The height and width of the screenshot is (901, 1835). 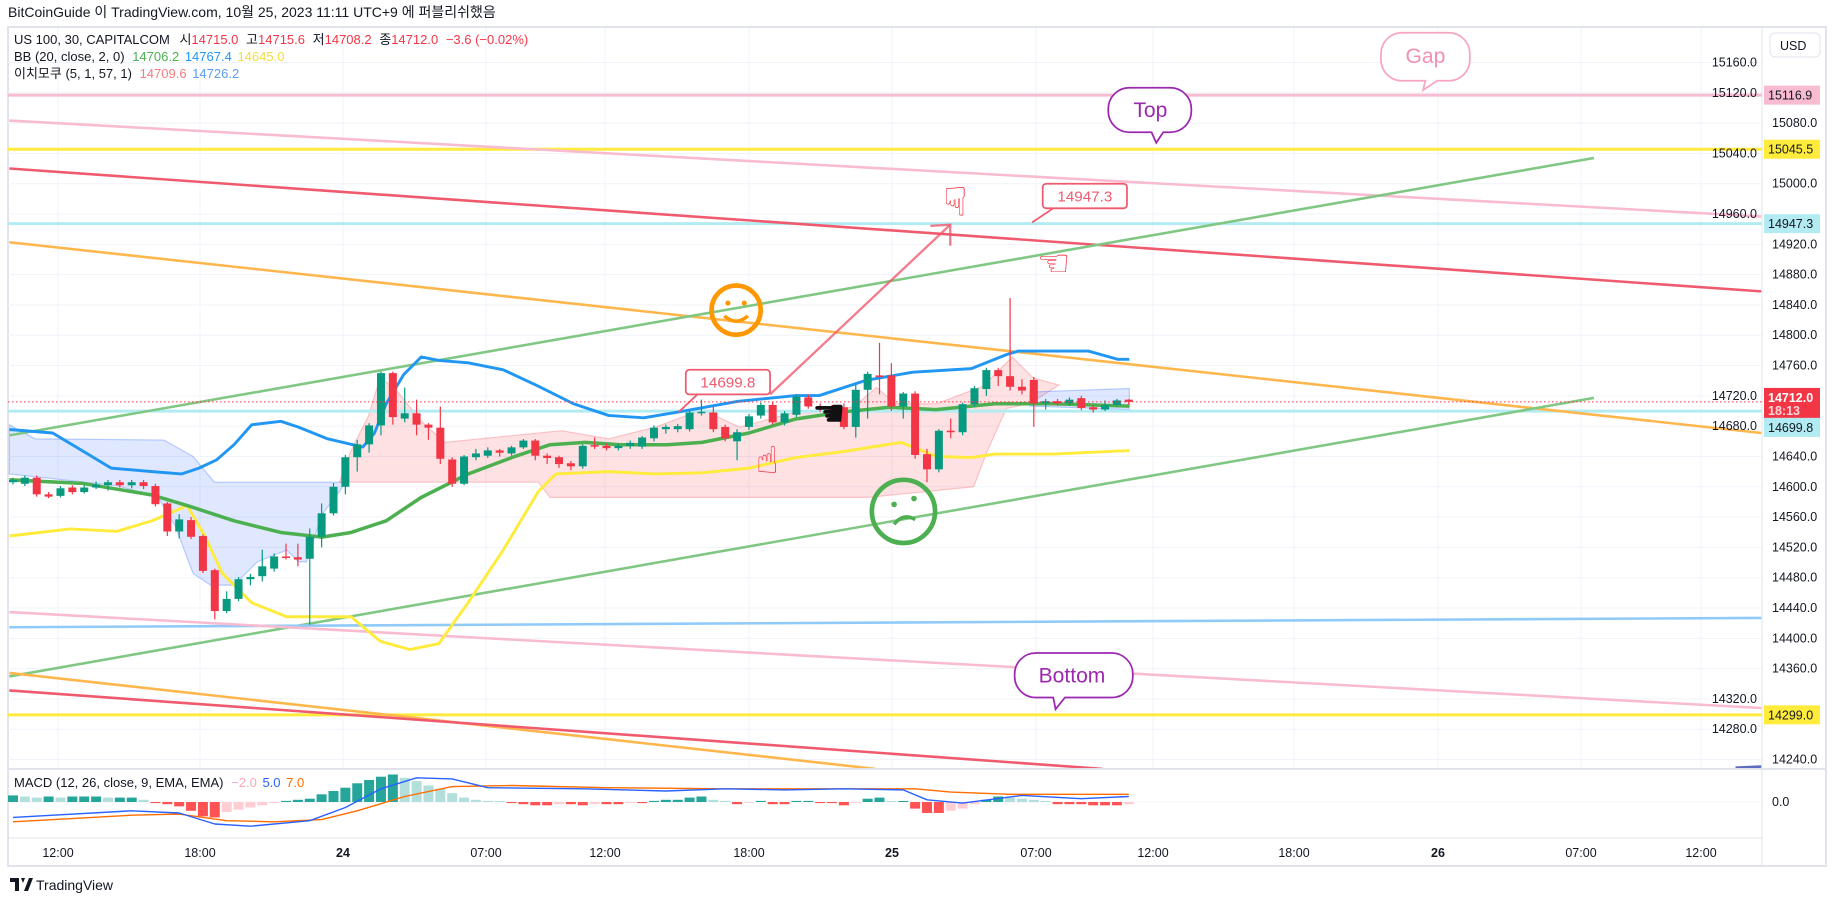 I want to click on tradingview-logo: TradingView, so click(x=62, y=885).